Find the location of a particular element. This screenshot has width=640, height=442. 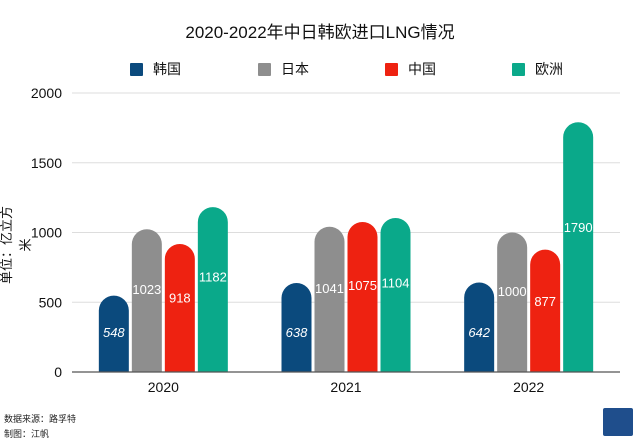

bar-韩国-2021 is located at coordinates (296, 327).